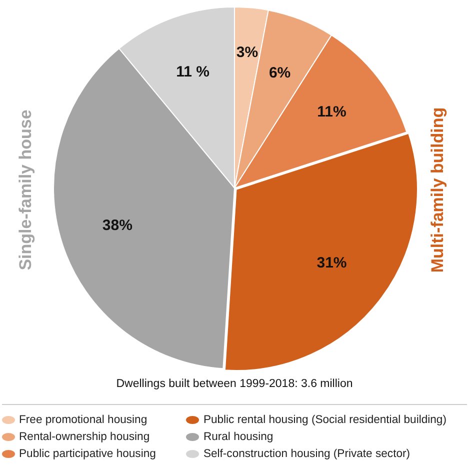 This screenshot has width=469, height=468. I want to click on data-label: 11%, so click(331, 112).